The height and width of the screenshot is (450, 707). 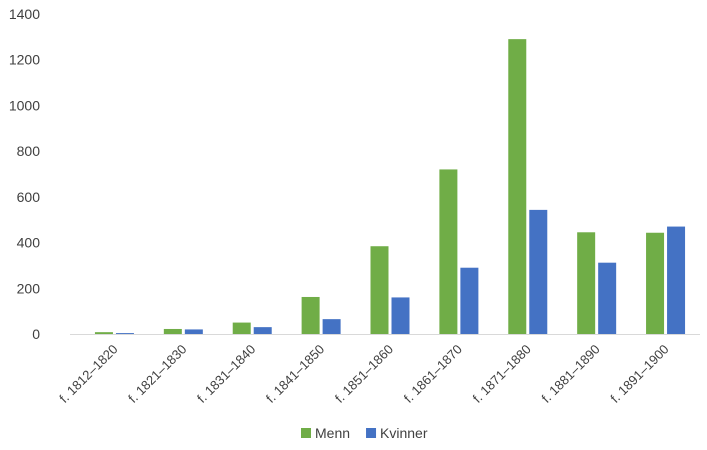 I want to click on legend-swatch-kvinner, so click(x=371, y=433).